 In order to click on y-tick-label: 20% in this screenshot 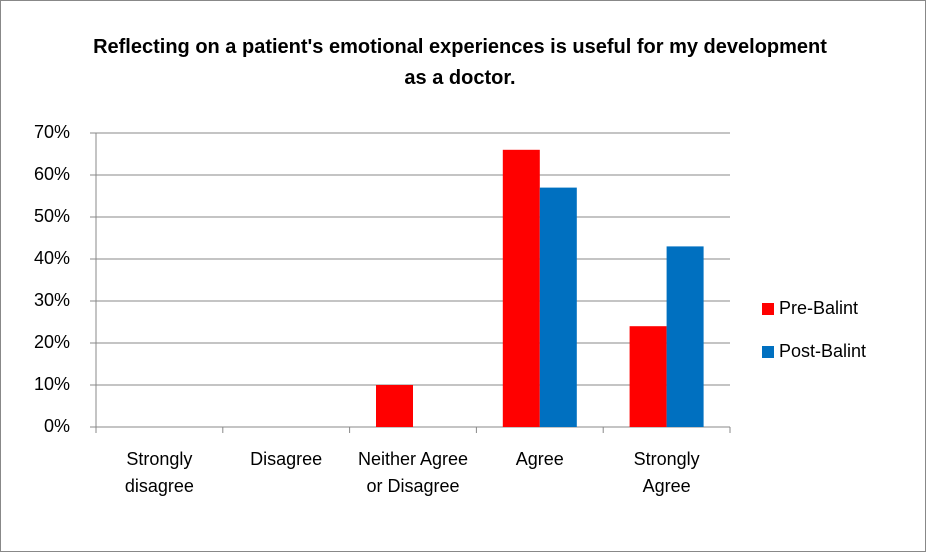, I will do `click(52, 342)`.